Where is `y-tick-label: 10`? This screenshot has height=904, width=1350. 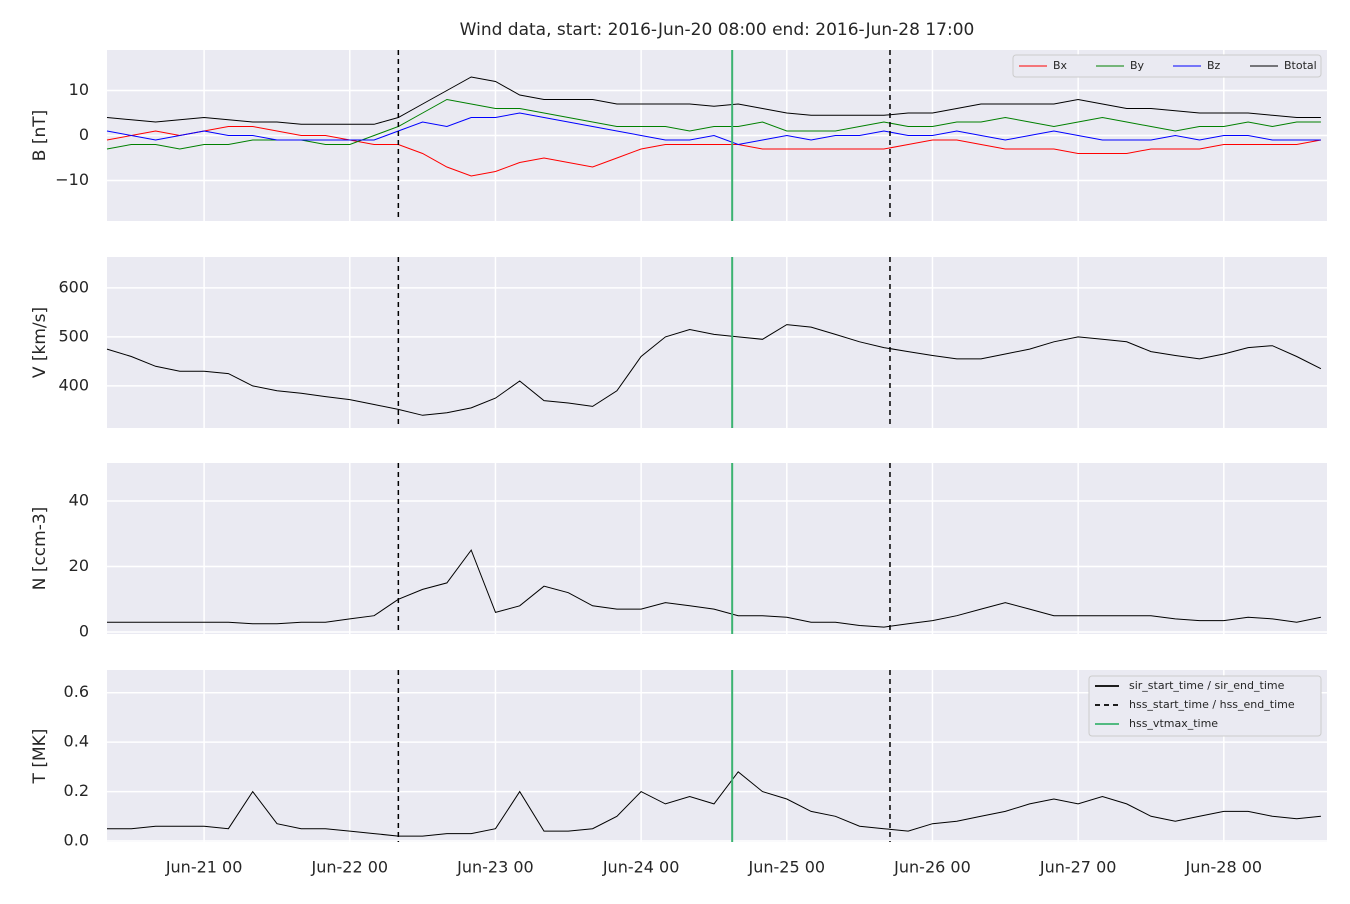
y-tick-label: 10 is located at coordinates (79, 89).